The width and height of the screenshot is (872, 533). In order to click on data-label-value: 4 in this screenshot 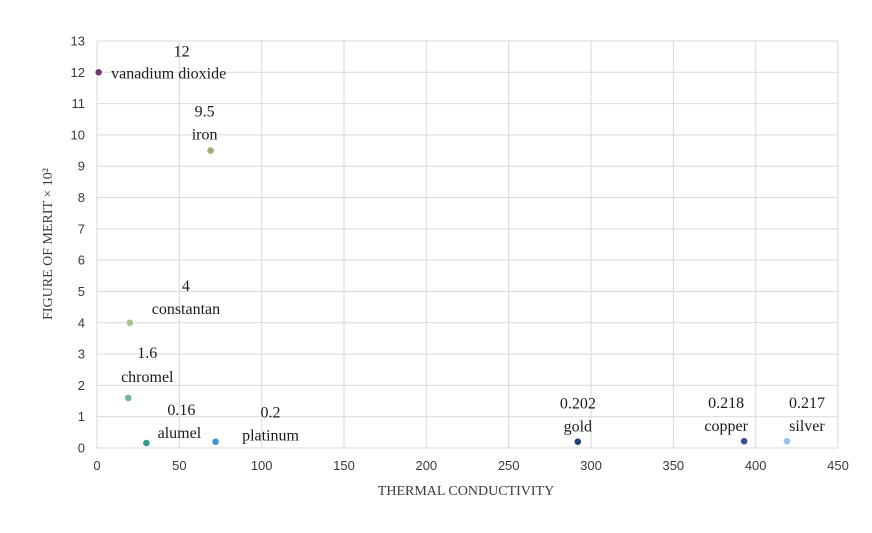, I will do `click(186, 286)`.